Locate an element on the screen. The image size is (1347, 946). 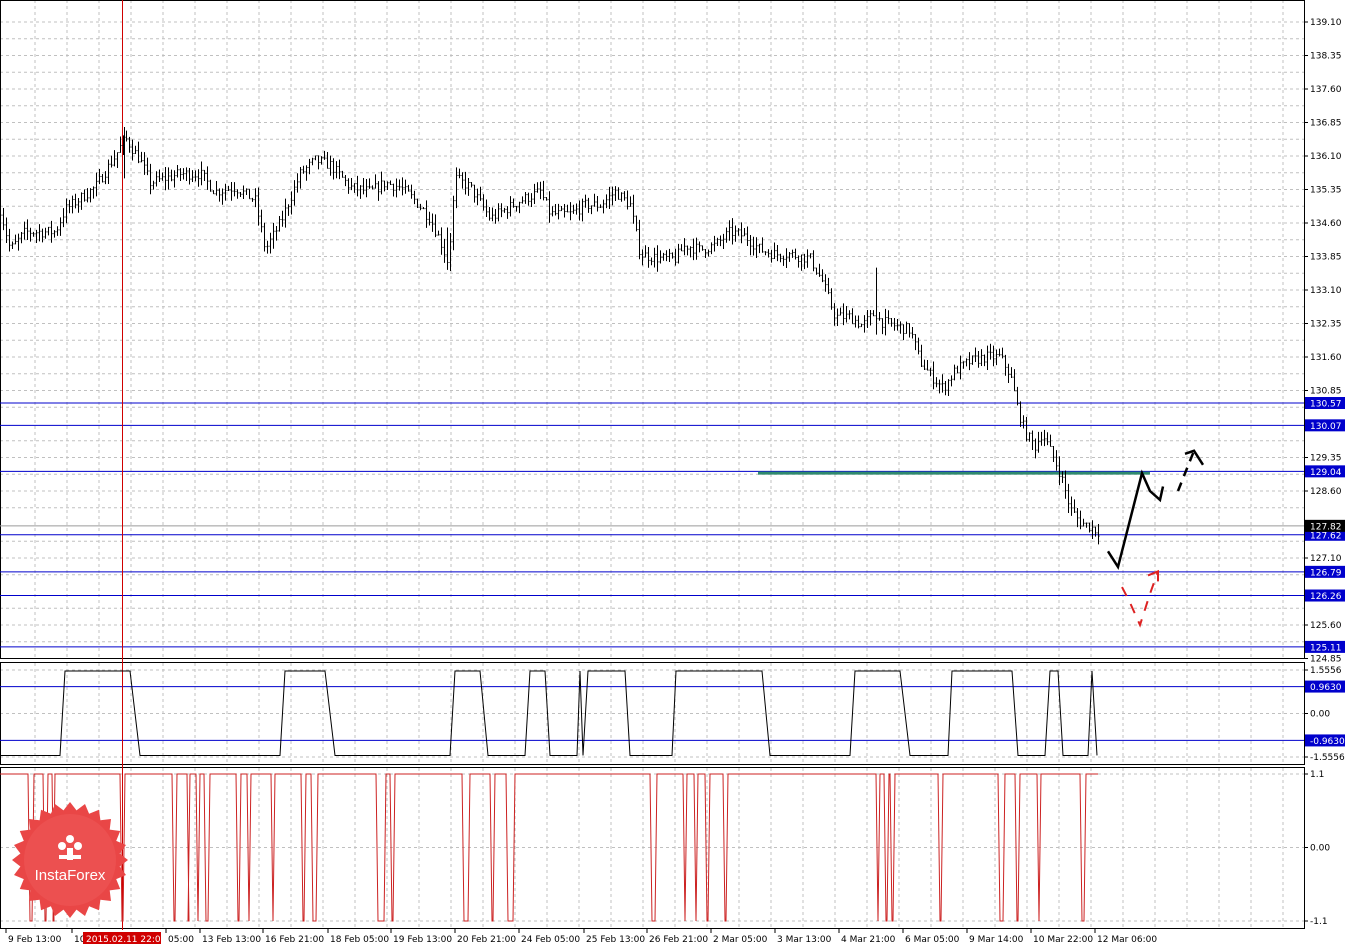
y-tick-label: 139.10 is located at coordinates (1326, 23).